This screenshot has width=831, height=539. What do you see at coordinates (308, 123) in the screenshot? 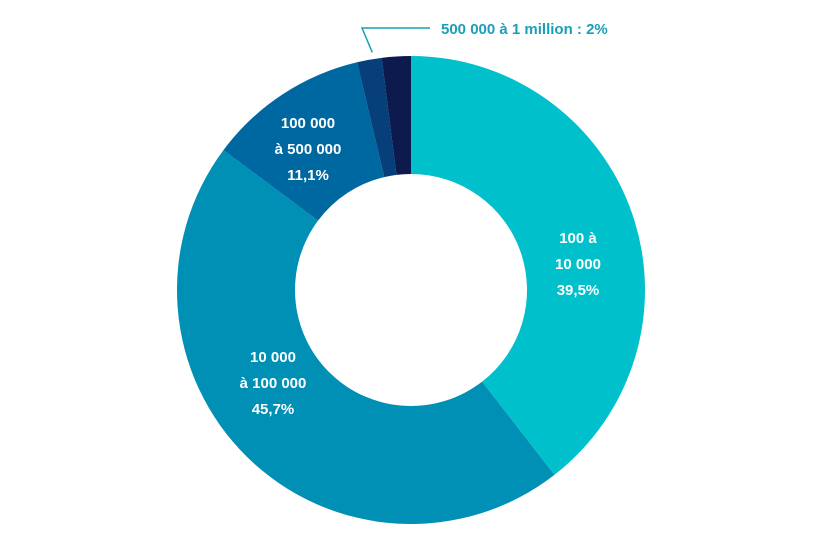
I see `slice-label-line: 100 000` at bounding box center [308, 123].